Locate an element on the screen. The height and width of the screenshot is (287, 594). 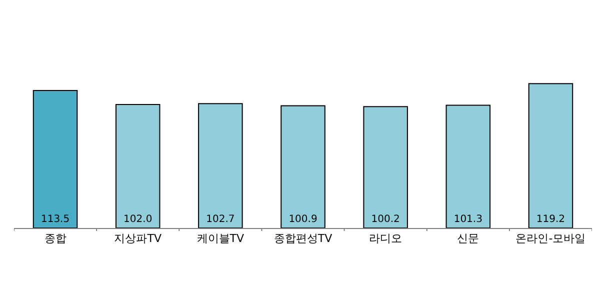
data-label: 119.2 is located at coordinates (551, 219).